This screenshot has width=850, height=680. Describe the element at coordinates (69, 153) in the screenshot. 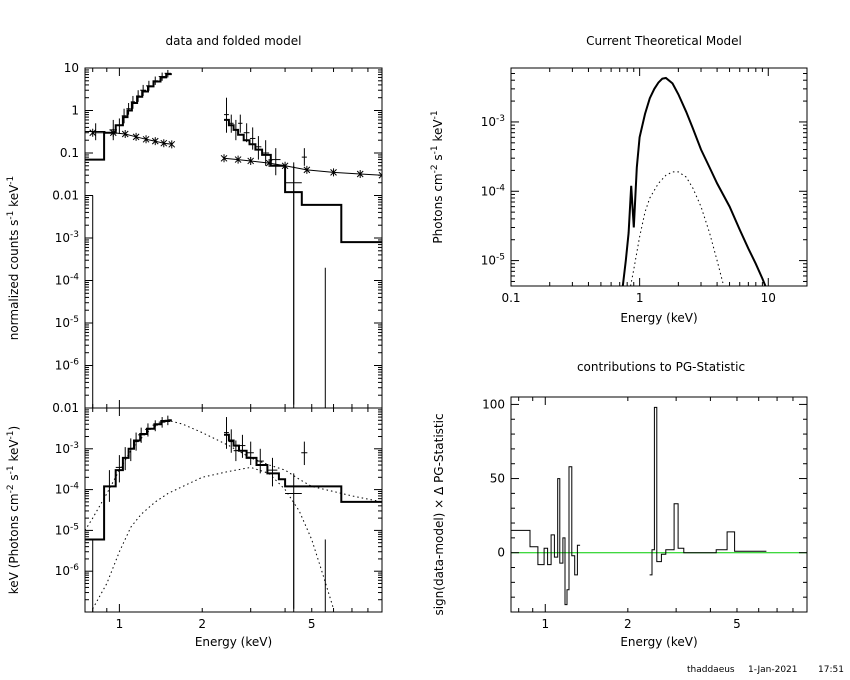

I see `y-tick-label: 0.1` at that location.